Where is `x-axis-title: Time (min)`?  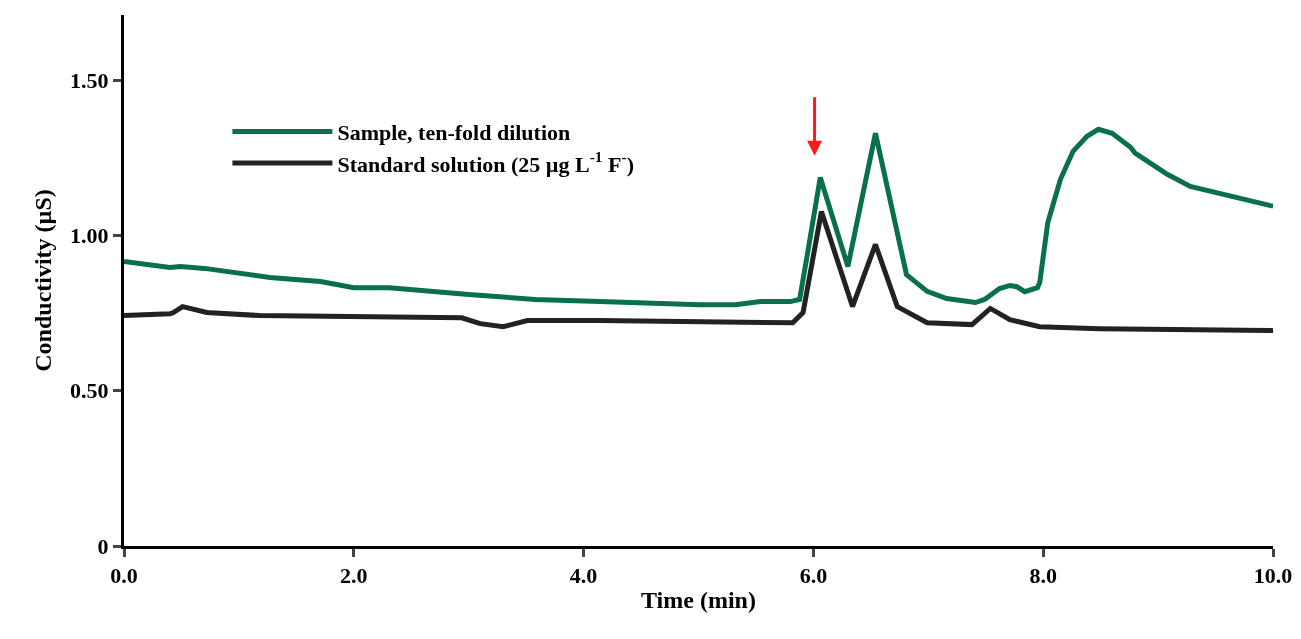 x-axis-title: Time (min) is located at coordinates (698, 599).